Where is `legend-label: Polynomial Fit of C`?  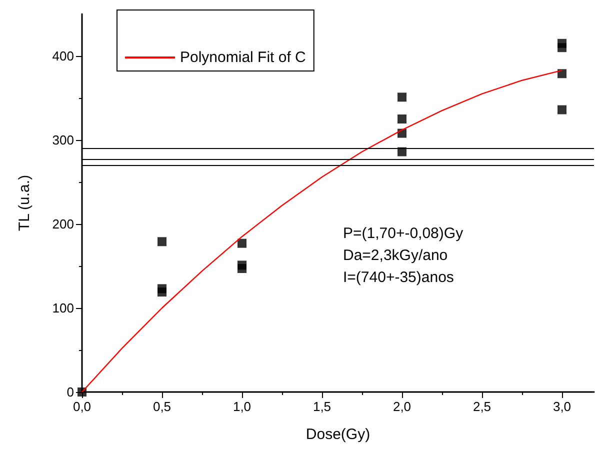
legend-label: Polynomial Fit of C is located at coordinates (243, 57).